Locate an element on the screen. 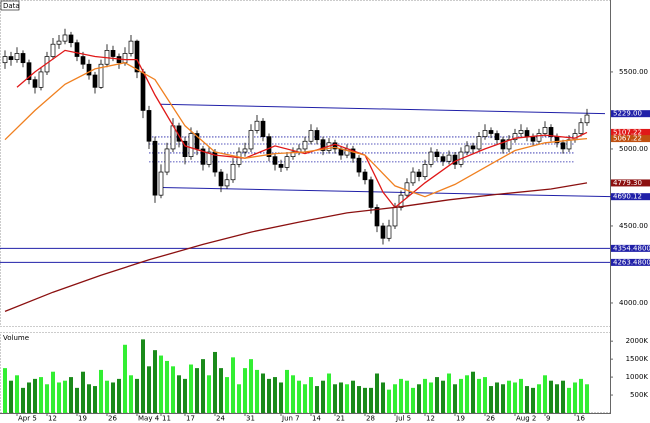 This screenshot has height=423, width=650. volume-tick-label: 2000K is located at coordinates (637, 341).